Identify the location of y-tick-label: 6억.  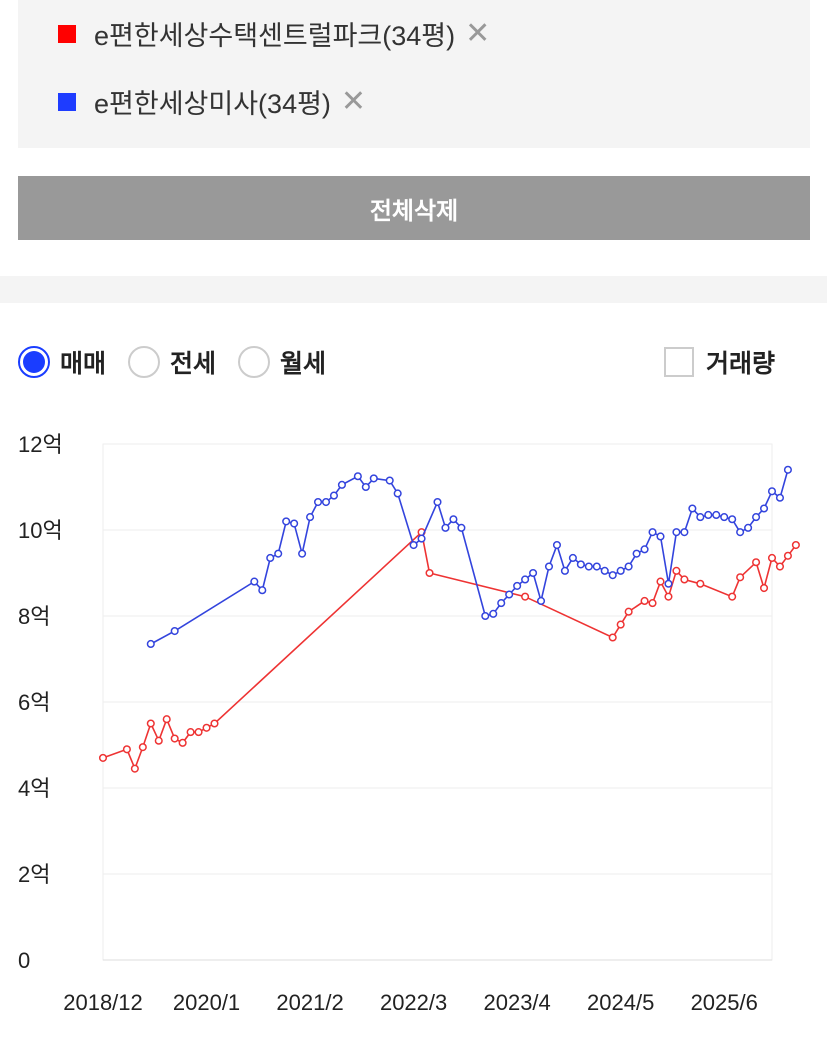
(34, 702).